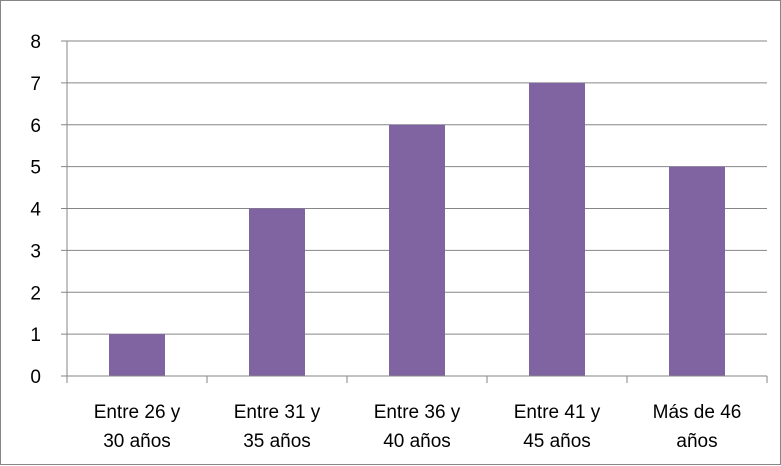 Image resolution: width=781 pixels, height=466 pixels. I want to click on x-category-label: 35 años, so click(277, 441).